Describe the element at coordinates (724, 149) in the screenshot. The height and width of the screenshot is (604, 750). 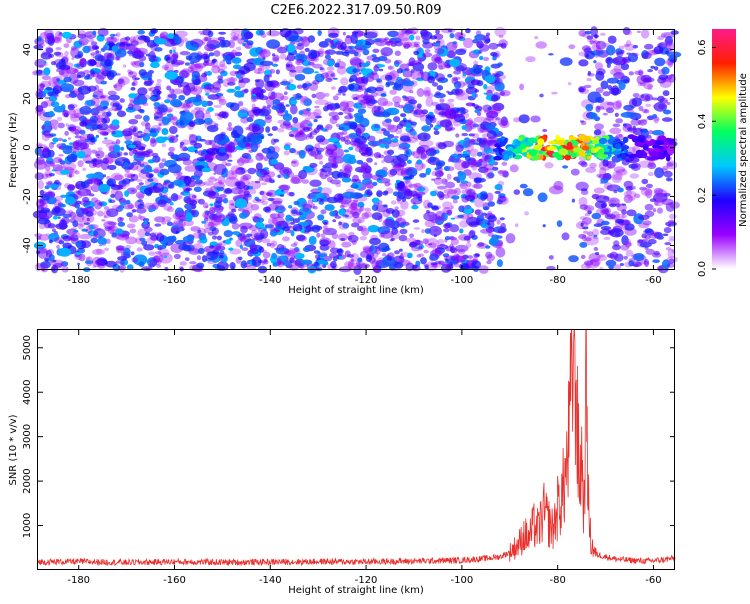
I see `colorbar-gradient` at that location.